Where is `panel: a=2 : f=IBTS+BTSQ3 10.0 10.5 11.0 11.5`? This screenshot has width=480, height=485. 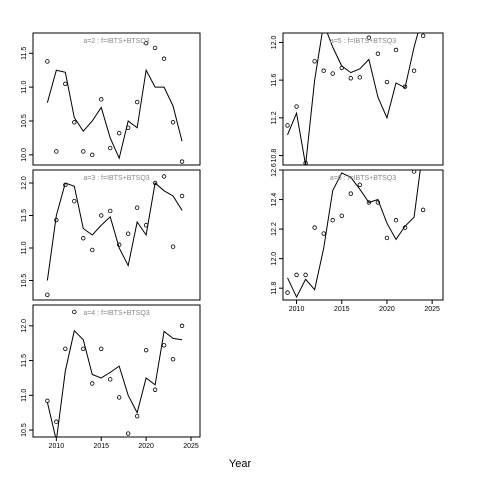
panel: a=2 : f=IBTS+BTSQ3 10.0 10.5 11.0 11.5 is located at coordinates (111, 99).